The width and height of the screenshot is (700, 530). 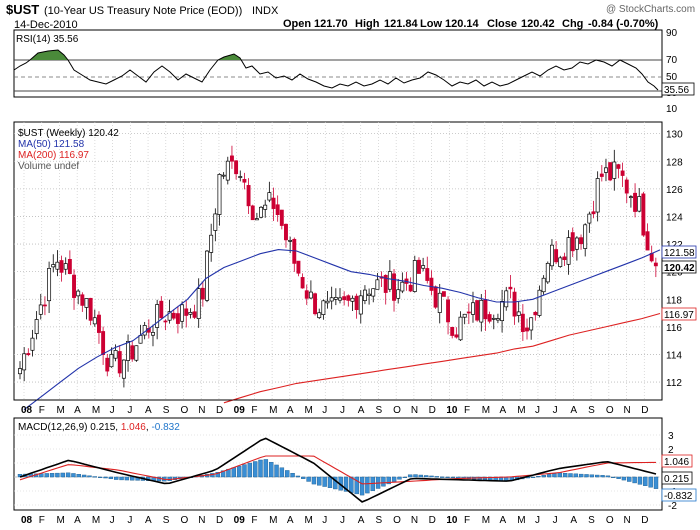 What do you see at coordinates (644, 410) in the screenshot?
I see `x-axis-label: D` at bounding box center [644, 410].